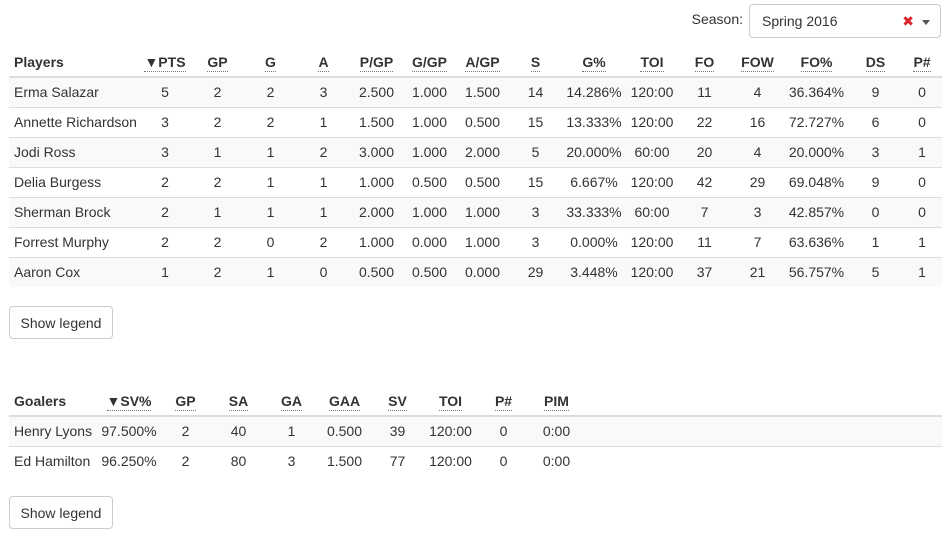  What do you see at coordinates (482, 151) in the screenshot?
I see `stat-cell: 2.000` at bounding box center [482, 151].